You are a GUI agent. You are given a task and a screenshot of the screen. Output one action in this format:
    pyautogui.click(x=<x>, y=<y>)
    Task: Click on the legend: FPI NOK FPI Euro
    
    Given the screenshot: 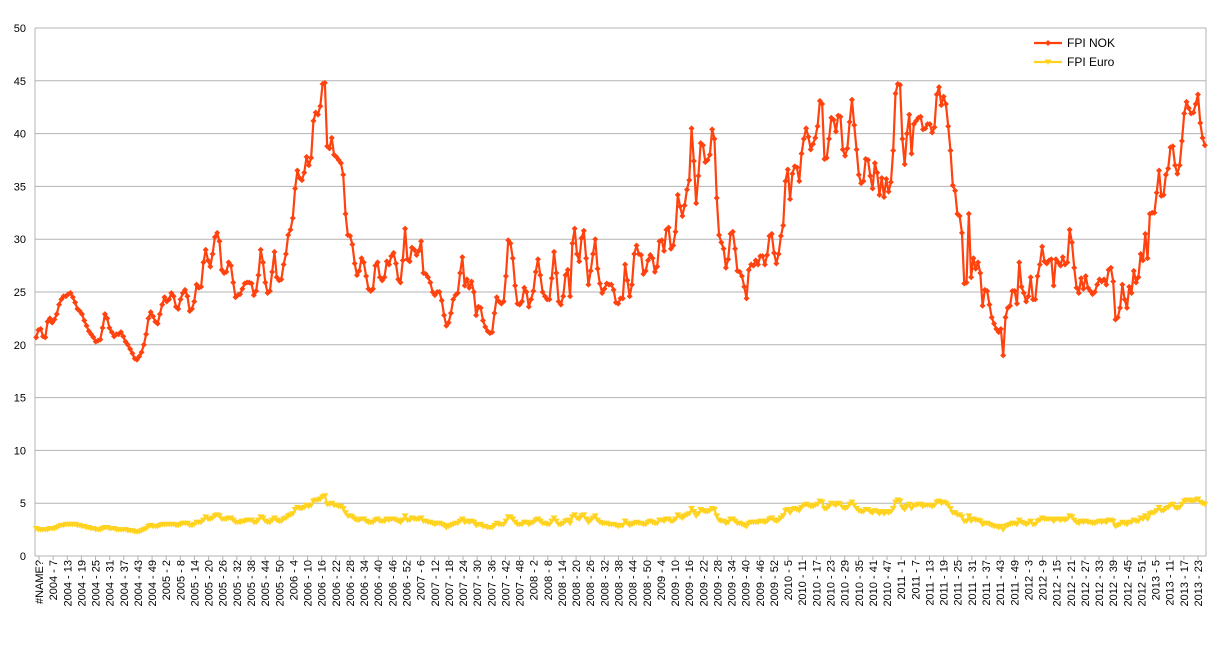 What is the action you would take?
    pyautogui.click(x=1074, y=52)
    